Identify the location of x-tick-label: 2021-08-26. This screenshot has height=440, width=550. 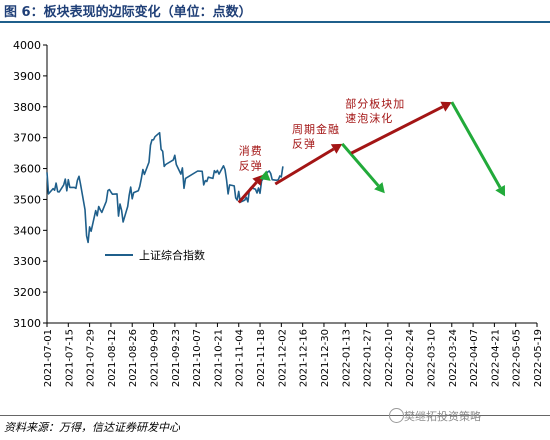
(133, 358).